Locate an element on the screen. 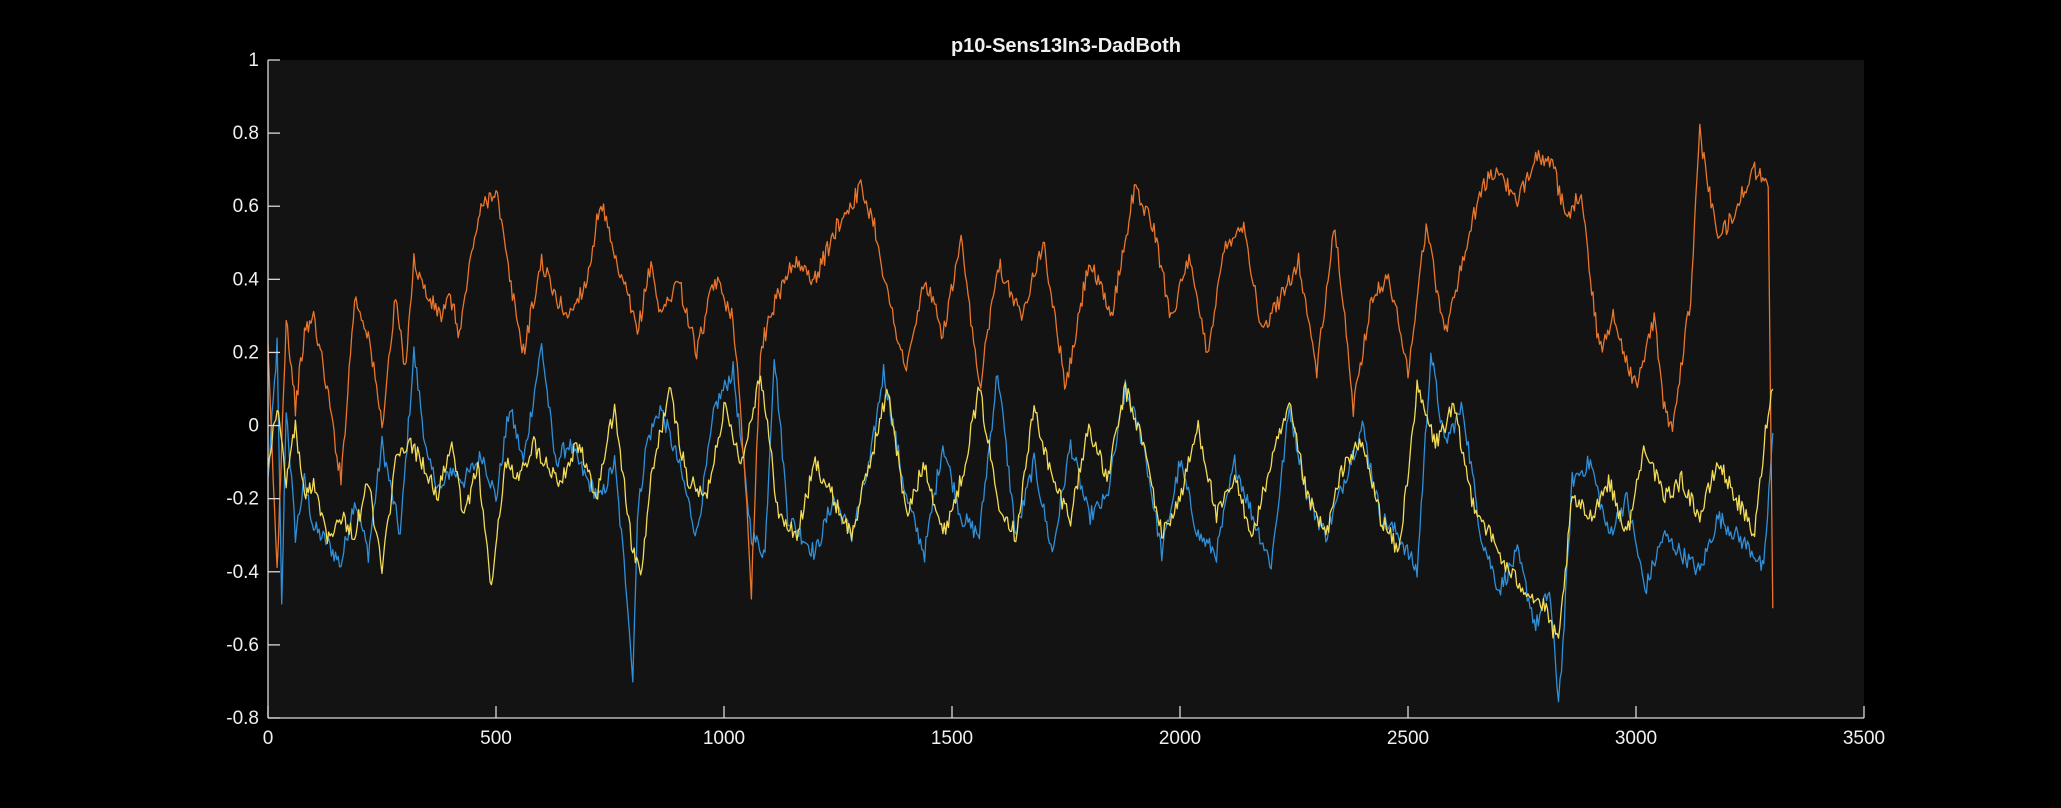 This screenshot has height=808, width=2061. y-tick-label: 0.8 is located at coordinates (246, 133).